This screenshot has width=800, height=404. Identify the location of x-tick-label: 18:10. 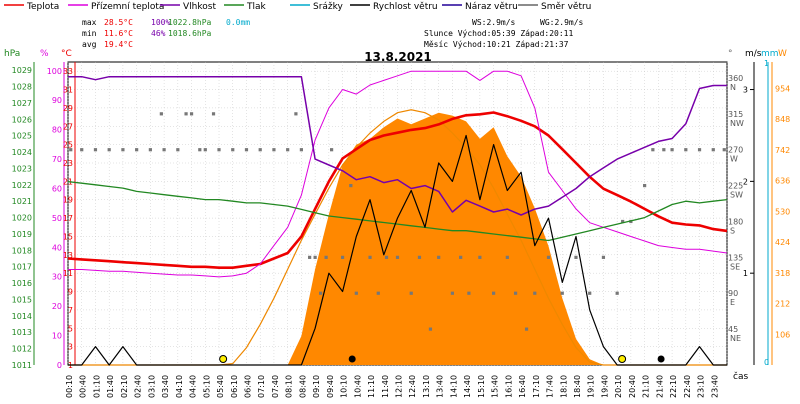
(563, 386).